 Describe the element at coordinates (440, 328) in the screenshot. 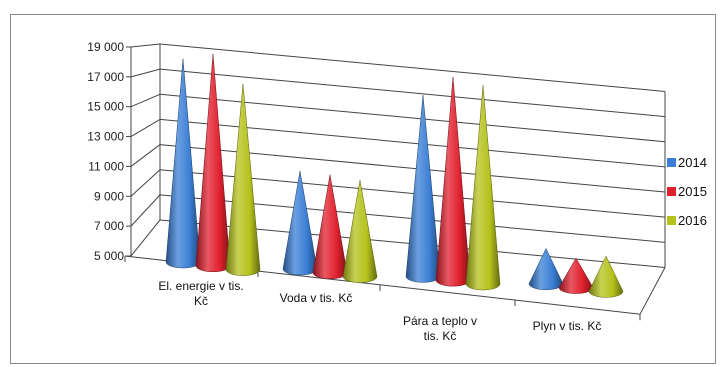

I see `category-label: Pára a teplo v tis. Kč` at that location.